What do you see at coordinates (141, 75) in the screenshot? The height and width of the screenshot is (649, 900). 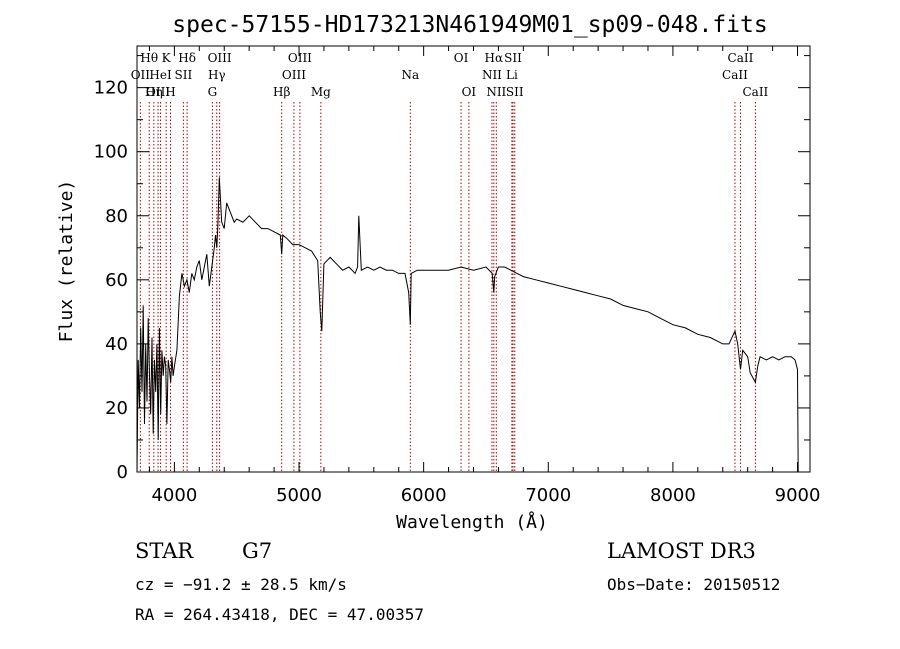 I see `spectral-line-label: OII` at bounding box center [141, 75].